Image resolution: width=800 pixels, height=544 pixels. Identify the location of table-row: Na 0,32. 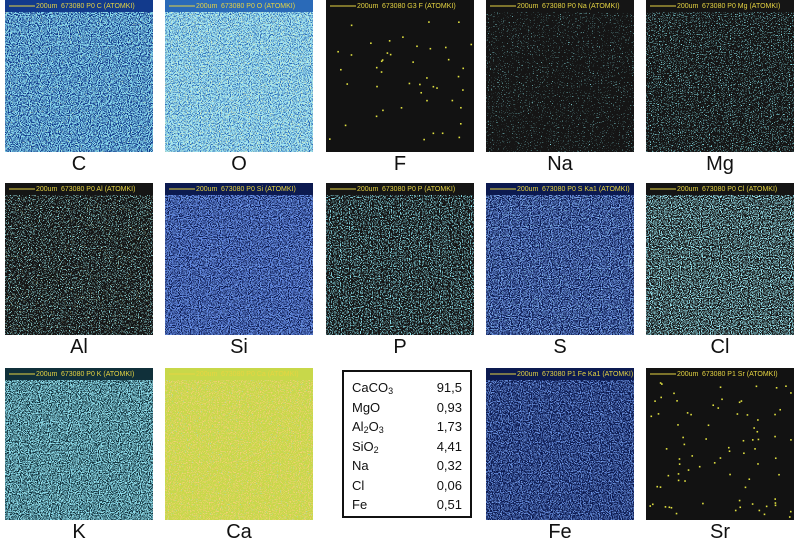
(407, 466).